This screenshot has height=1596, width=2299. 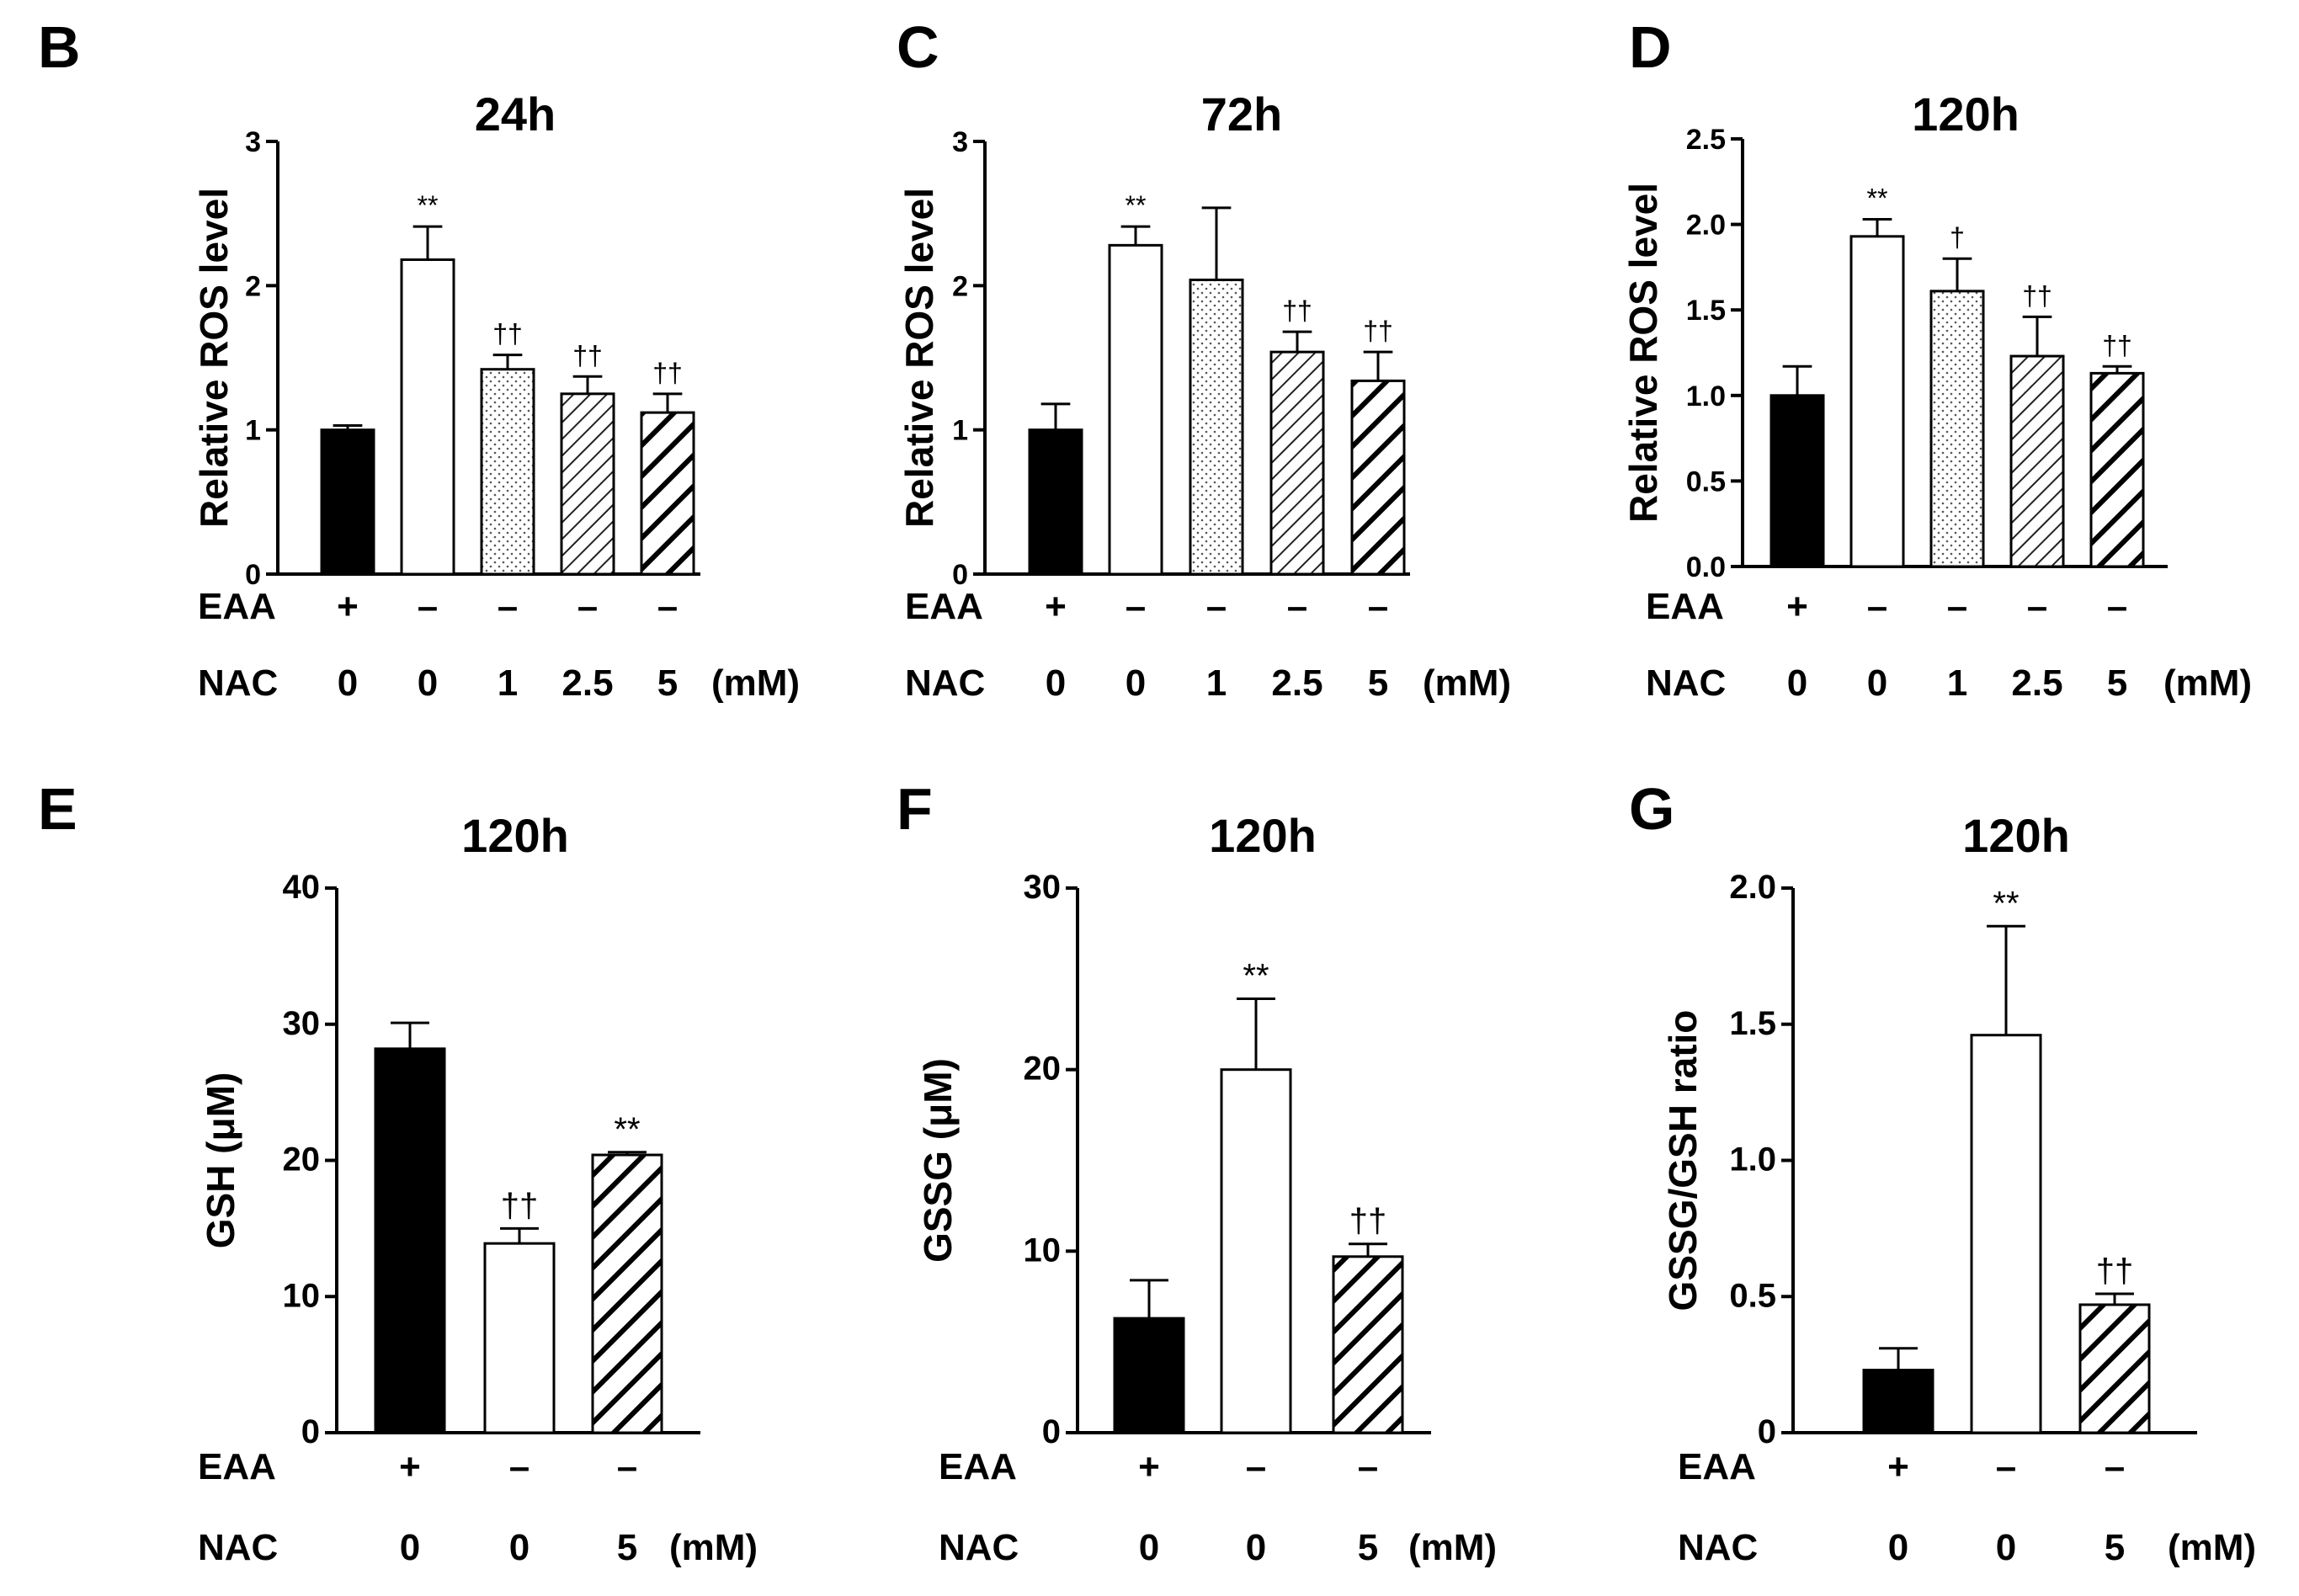 What do you see at coordinates (220, 1160) in the screenshot?
I see `y-axis-label: GSH (μM)` at bounding box center [220, 1160].